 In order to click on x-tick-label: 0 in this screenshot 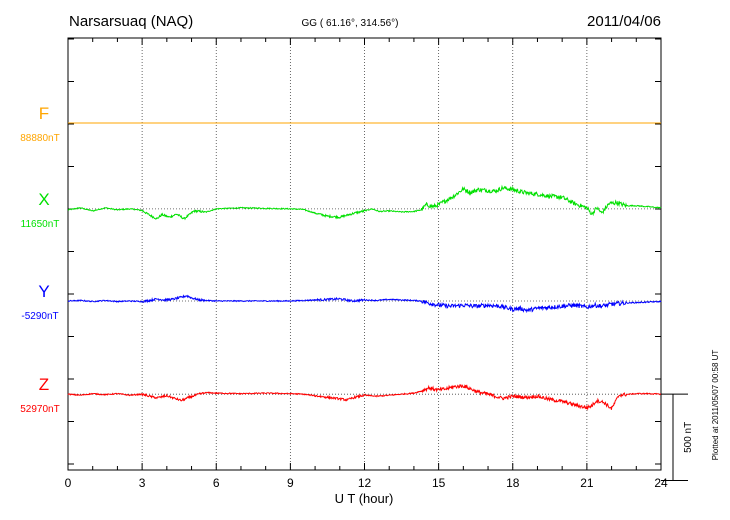, I will do `click(68, 483)`.